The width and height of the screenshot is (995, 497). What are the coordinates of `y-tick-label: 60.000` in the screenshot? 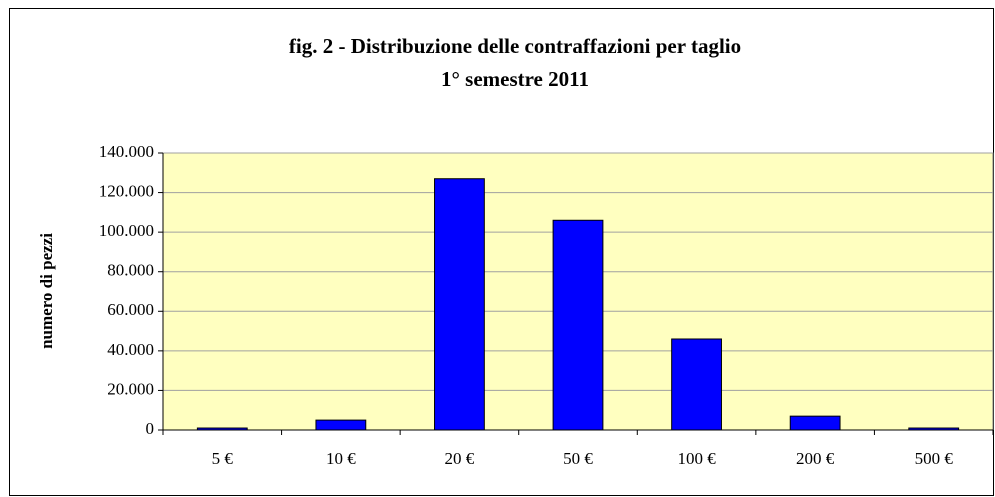 It's located at (130, 309).